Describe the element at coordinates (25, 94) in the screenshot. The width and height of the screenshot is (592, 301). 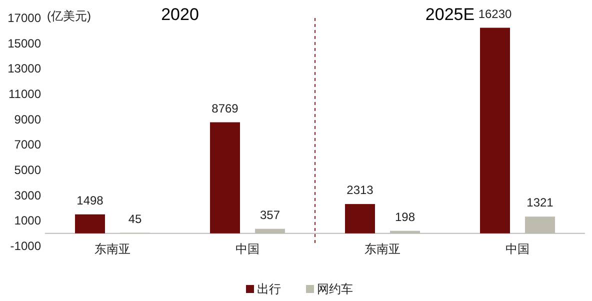
I see `y-tick-label: 11000` at that location.